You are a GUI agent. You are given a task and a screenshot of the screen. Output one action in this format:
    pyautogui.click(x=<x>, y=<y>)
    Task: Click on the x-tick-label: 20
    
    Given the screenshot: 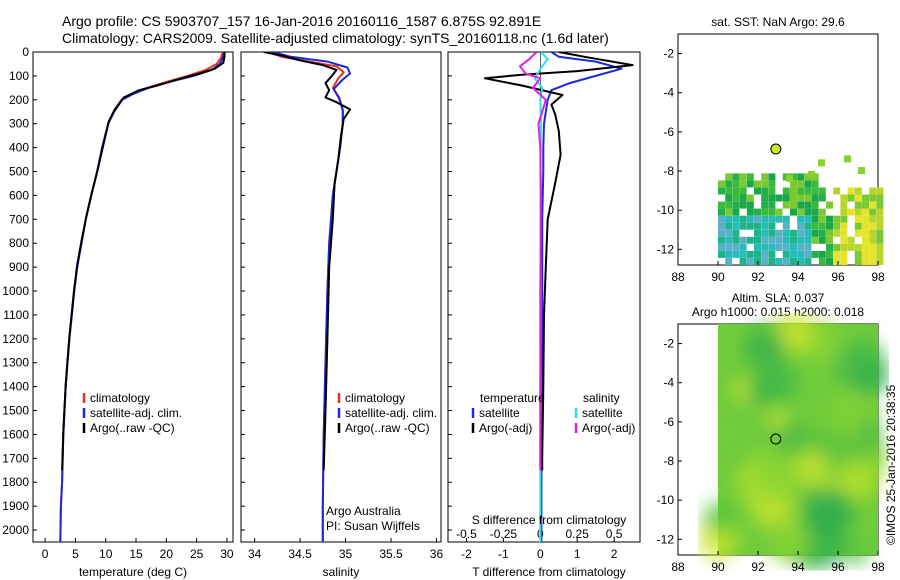 What is the action you would take?
    pyautogui.click(x=167, y=554)
    